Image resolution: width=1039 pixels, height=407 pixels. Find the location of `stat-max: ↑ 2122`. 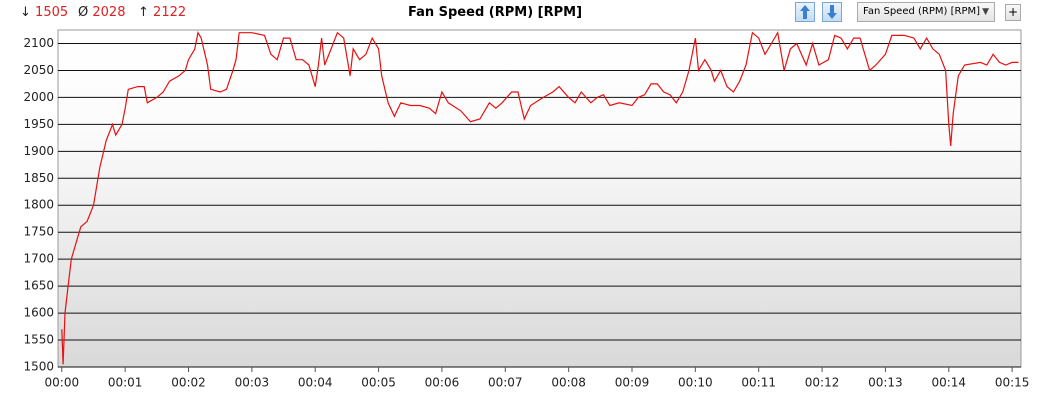

stat-max: ↑ 2122 is located at coordinates (162, 12).